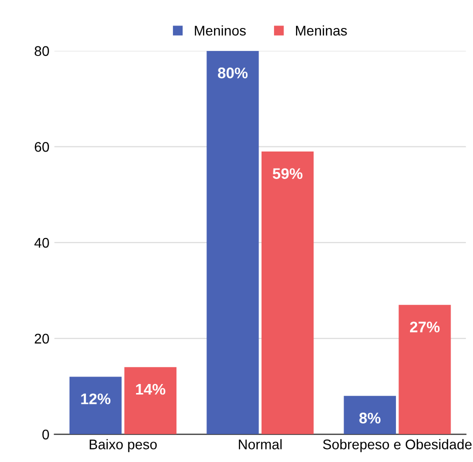 Image resolution: width=473 pixels, height=462 pixels. What do you see at coordinates (260, 444) in the screenshot?
I see `x-tick-label: Normal` at bounding box center [260, 444].